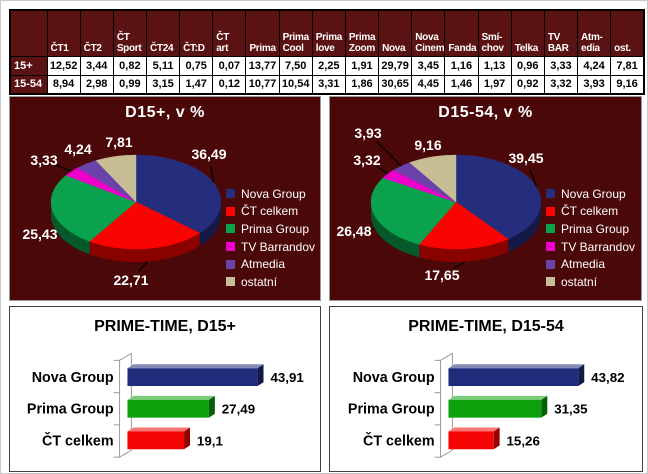 The image size is (648, 474). What do you see at coordinates (262, 65) in the screenshot?
I see `share-value-cell: 13,77` at bounding box center [262, 65].